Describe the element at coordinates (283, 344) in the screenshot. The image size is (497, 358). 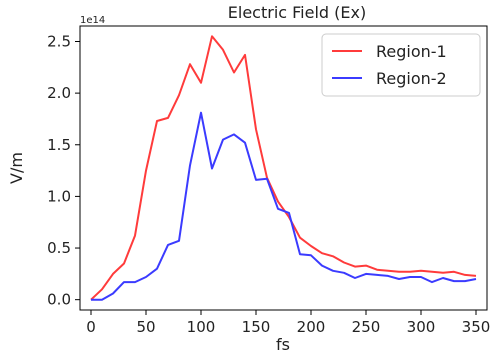
I see `x-axis-title: fs` at that location.